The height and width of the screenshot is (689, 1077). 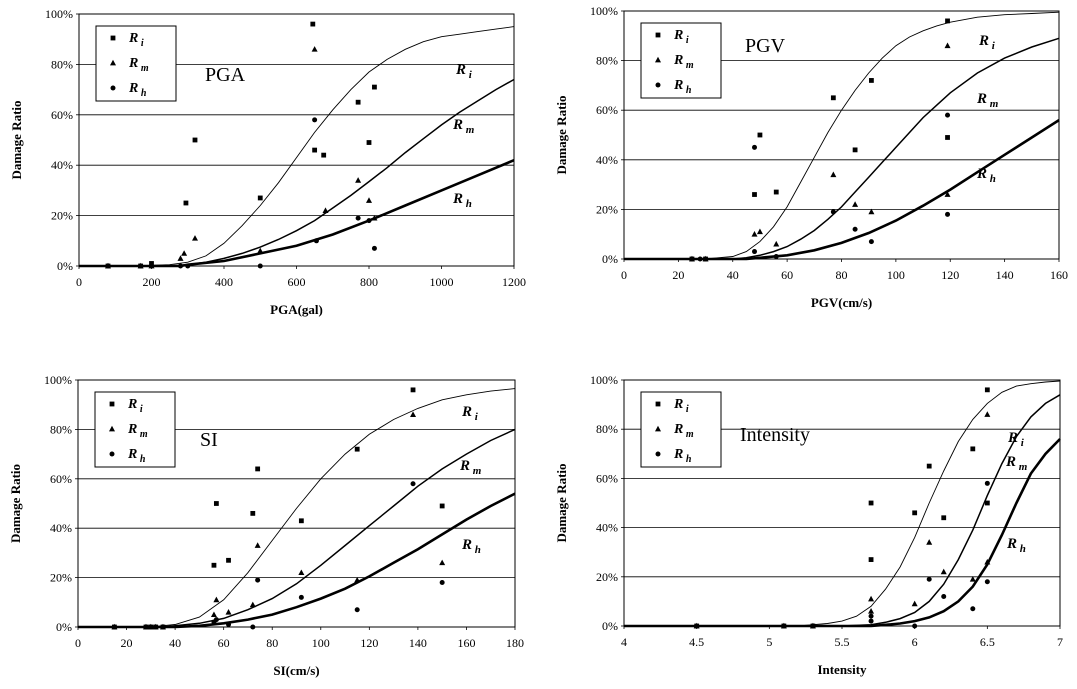 What do you see at coordinates (769, 642) in the screenshot?
I see `x-tick-label: 5` at bounding box center [769, 642].